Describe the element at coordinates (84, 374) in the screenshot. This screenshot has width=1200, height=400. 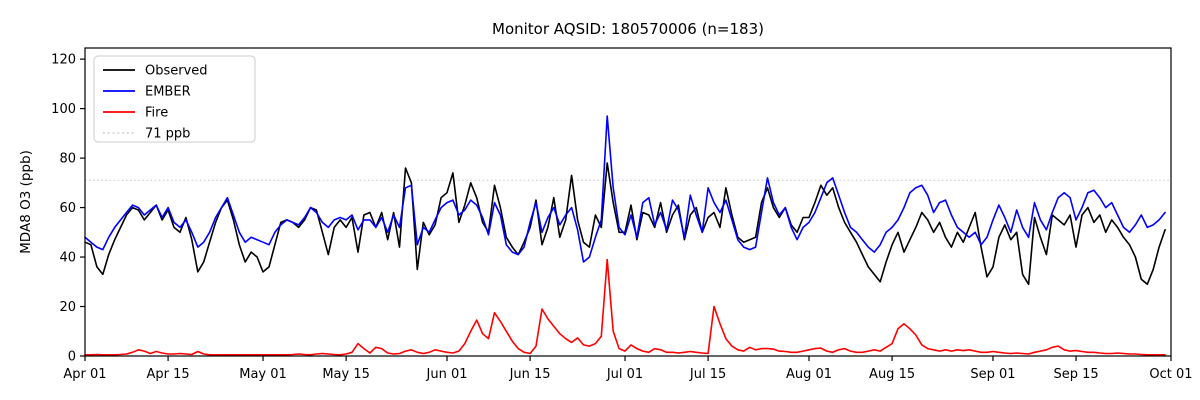
I see `x-tick-label: Apr 01` at that location.